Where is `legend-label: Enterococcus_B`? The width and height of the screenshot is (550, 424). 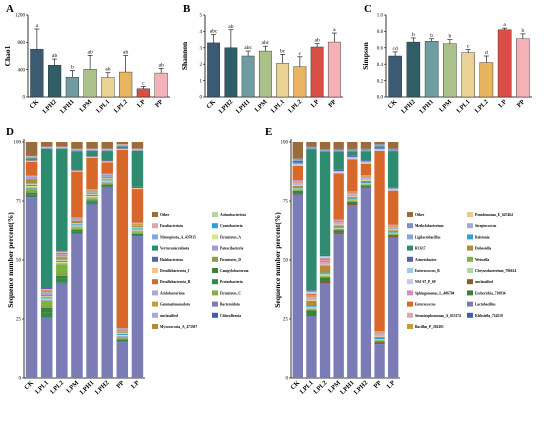 legend-label: Enterococcus_B is located at coordinates (427, 271).